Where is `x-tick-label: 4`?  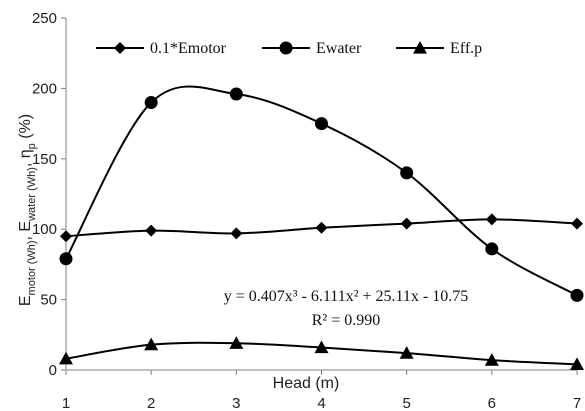 x-tick-label: 4 is located at coordinates (321, 403).